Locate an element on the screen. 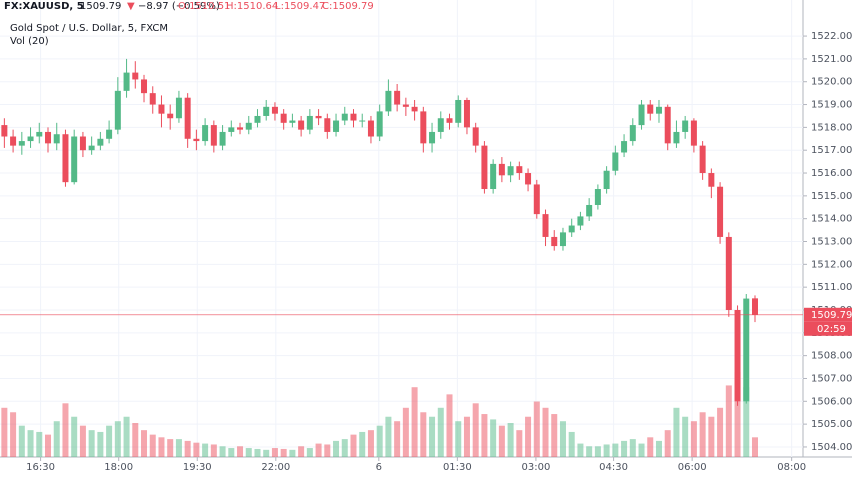 Image resolution: width=852 pixels, height=489 pixels. open: O:1510.51 is located at coordinates (204, 6).